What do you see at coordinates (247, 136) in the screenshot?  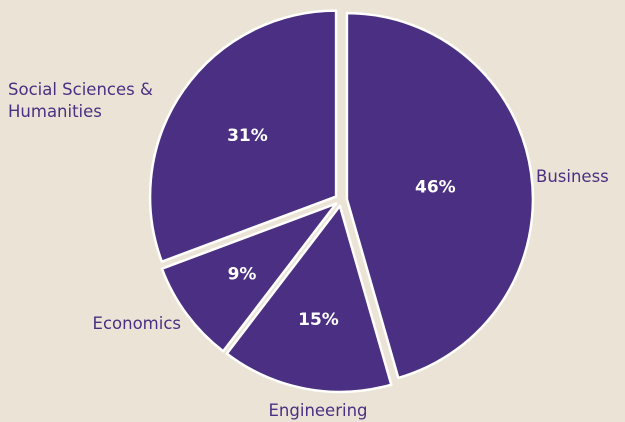 I see `value-label-social-sciences-humanities: 31%` at bounding box center [247, 136].